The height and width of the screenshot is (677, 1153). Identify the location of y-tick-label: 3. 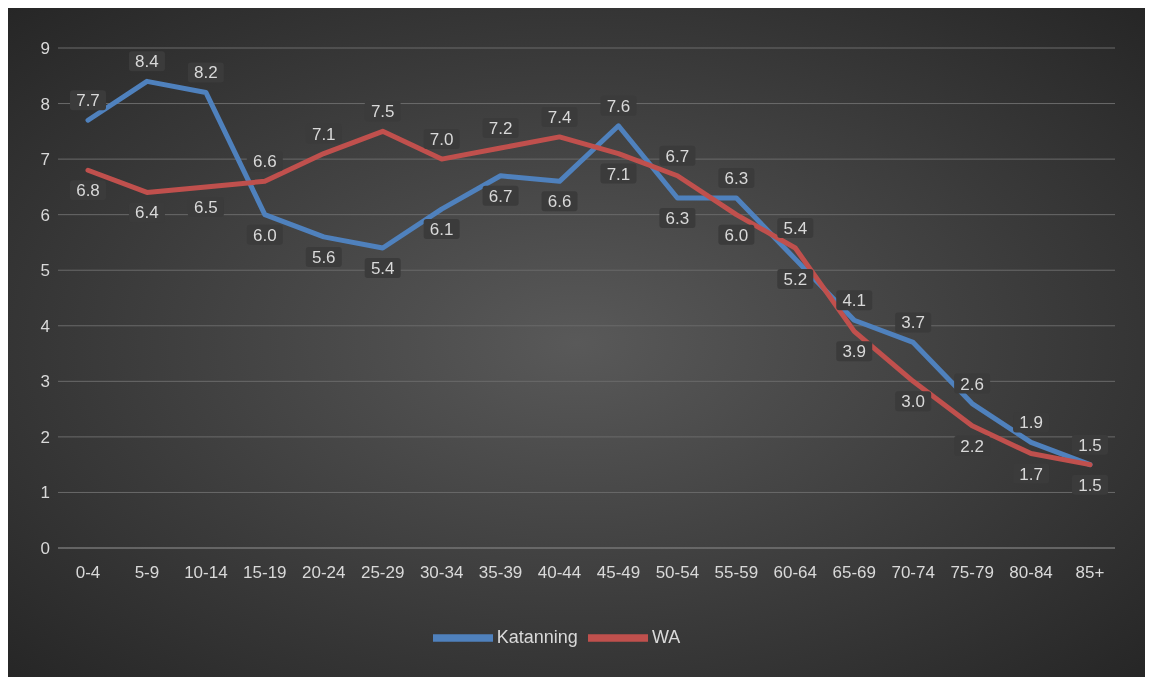
(45, 382).